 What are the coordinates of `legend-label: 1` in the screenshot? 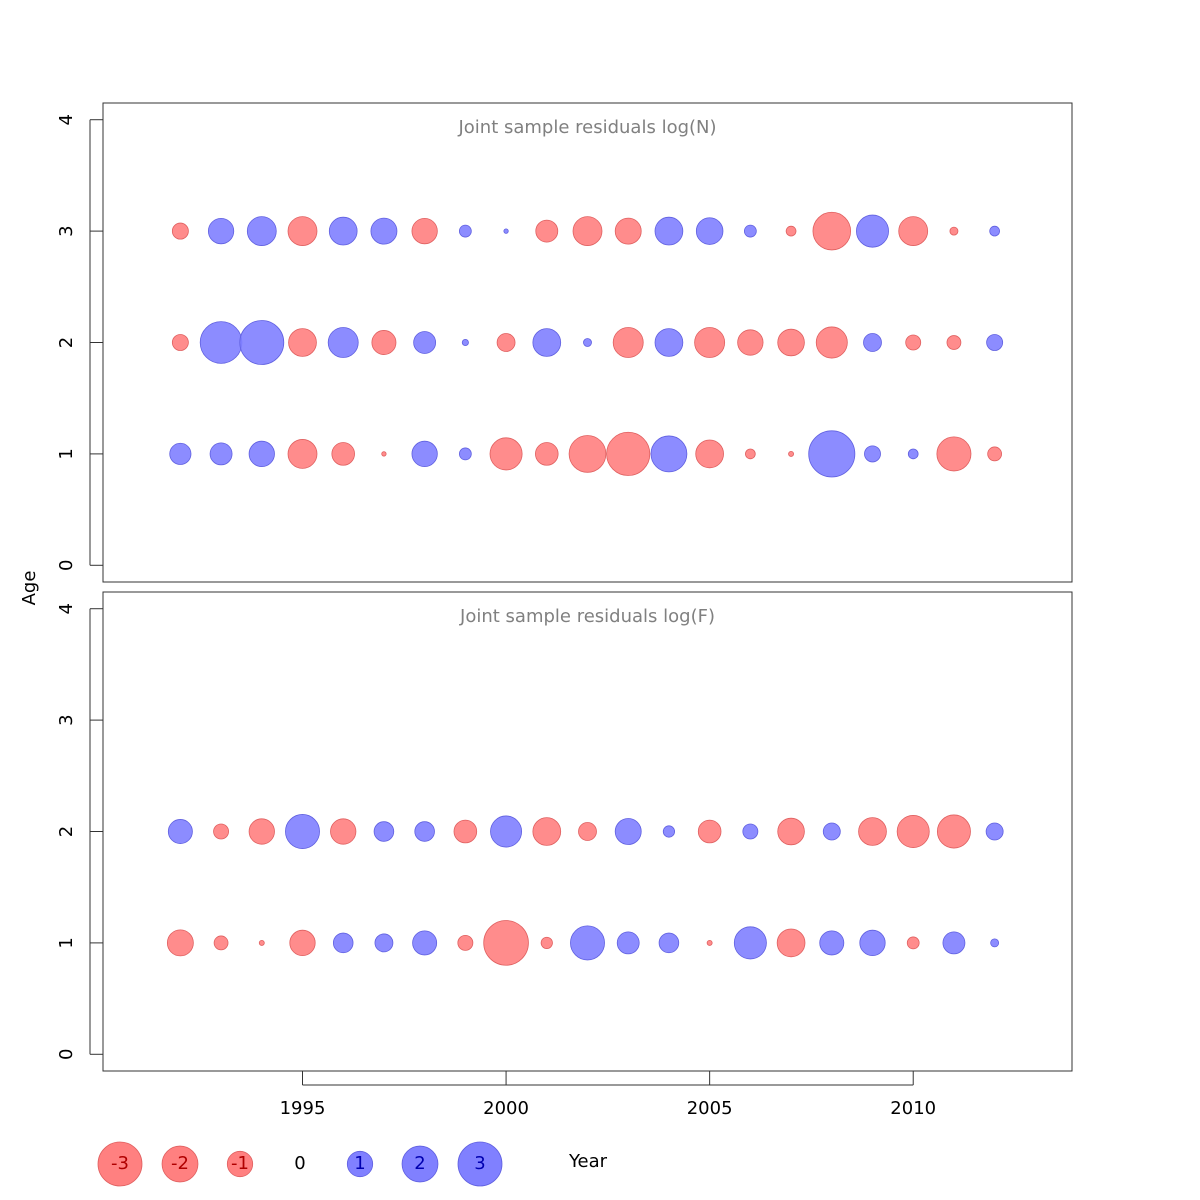 It's located at (359, 1163).